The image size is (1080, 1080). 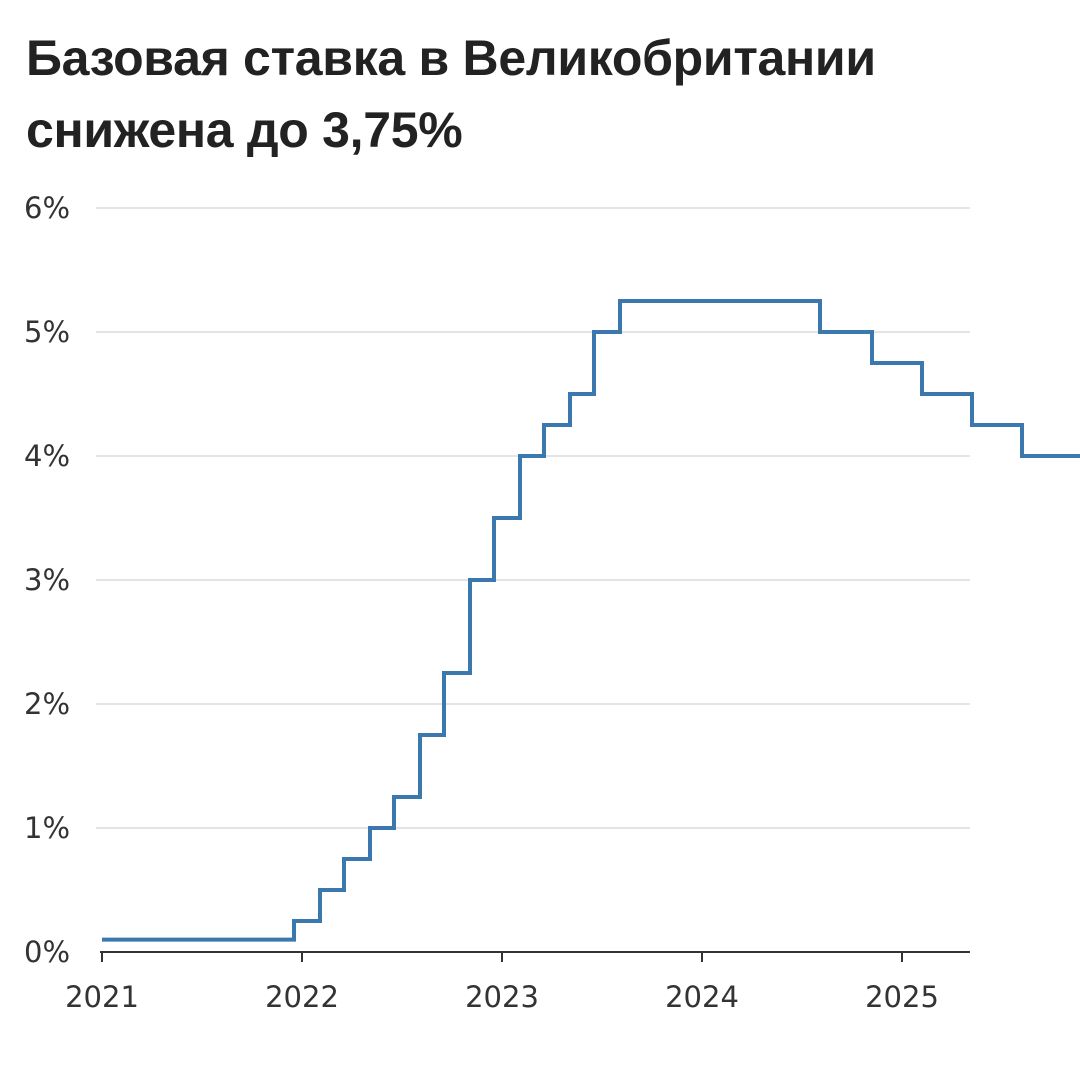 I want to click on x-tick-label: 2025, so click(x=902, y=997).